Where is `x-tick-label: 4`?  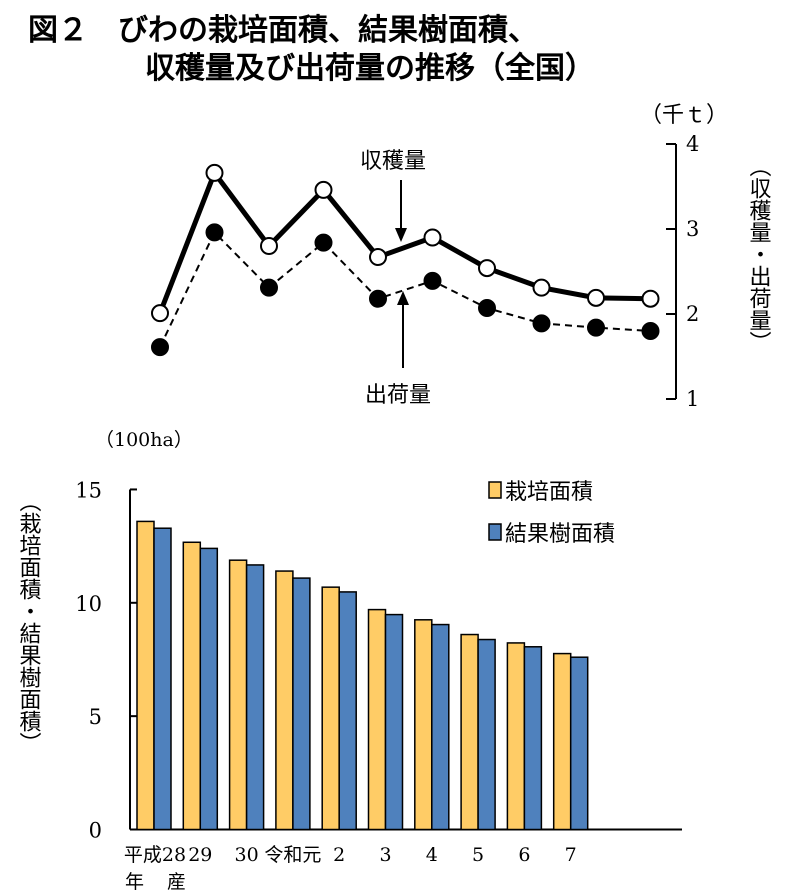 x-tick-label: 4 is located at coordinates (432, 855).